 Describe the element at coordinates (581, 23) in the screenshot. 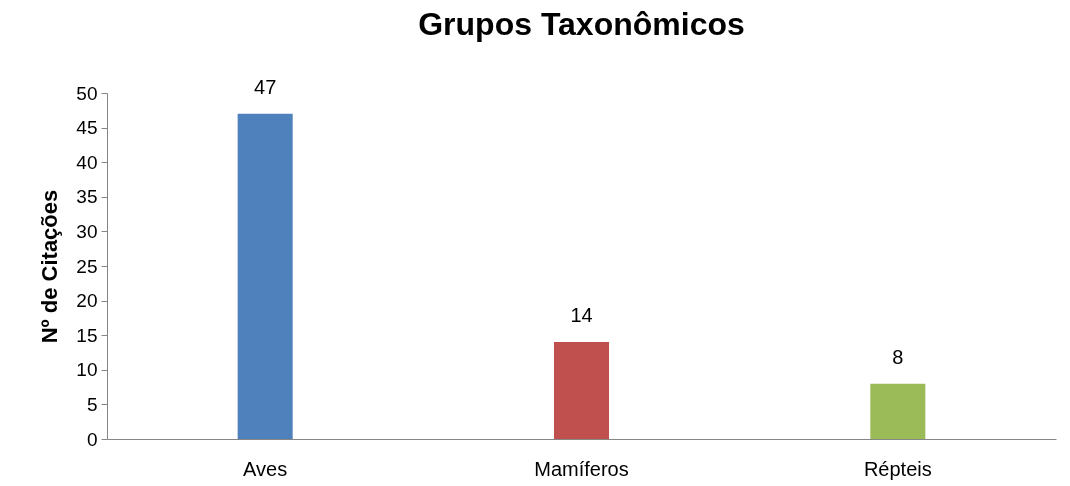

I see `chart-title: Grupos Taxonômicos` at that location.